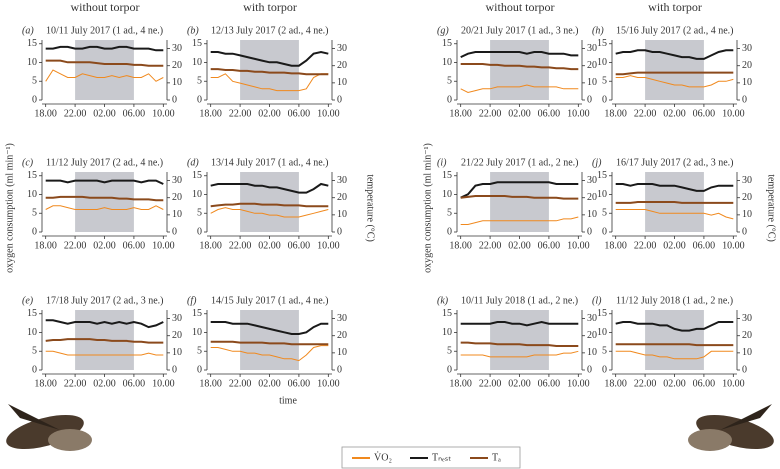  Describe the element at coordinates (442, 162) in the screenshot. I see `panel-letter: (i)` at that location.